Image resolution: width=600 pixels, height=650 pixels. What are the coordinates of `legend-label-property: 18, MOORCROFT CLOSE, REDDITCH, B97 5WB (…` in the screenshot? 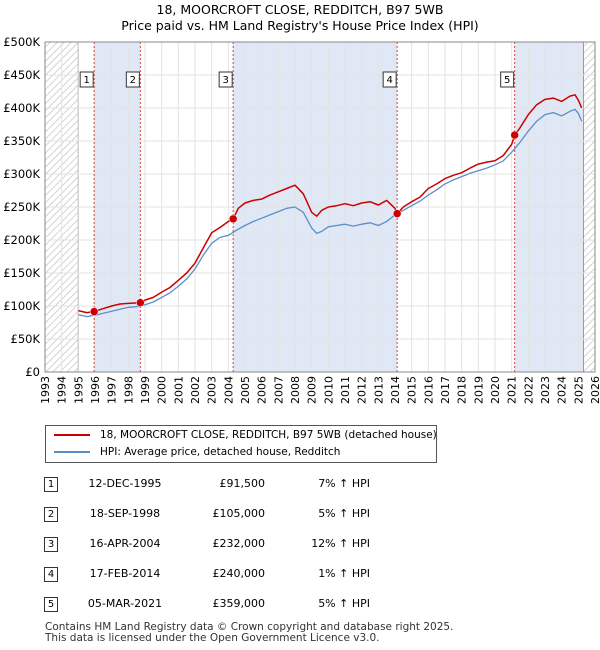 It's located at (268, 435).